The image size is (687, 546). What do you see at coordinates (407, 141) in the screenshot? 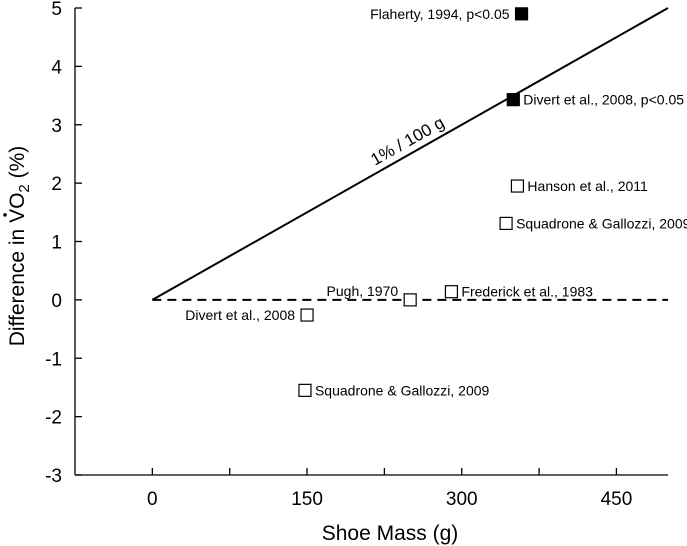
I see `trend-line-label: 1% / 100 g` at bounding box center [407, 141].